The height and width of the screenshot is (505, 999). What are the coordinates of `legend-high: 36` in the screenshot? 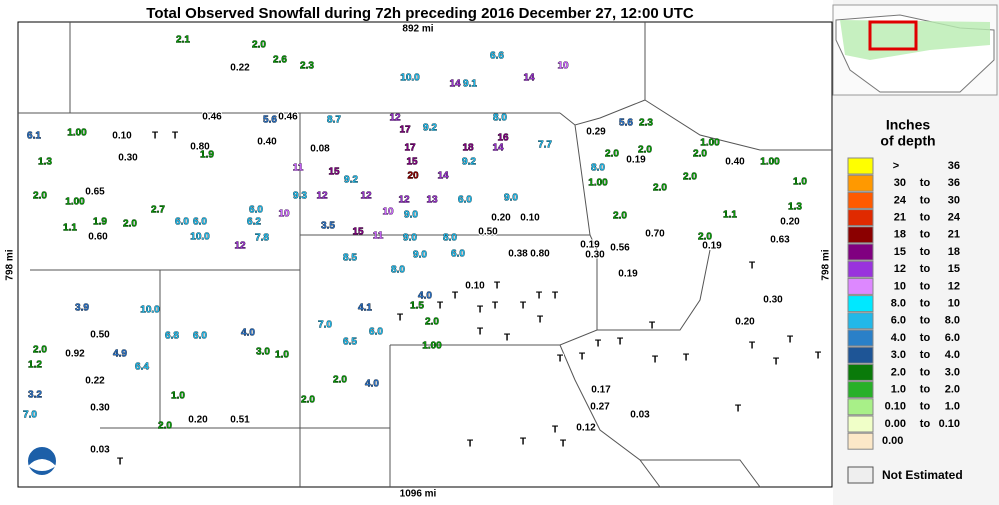 It's located at (954, 183).